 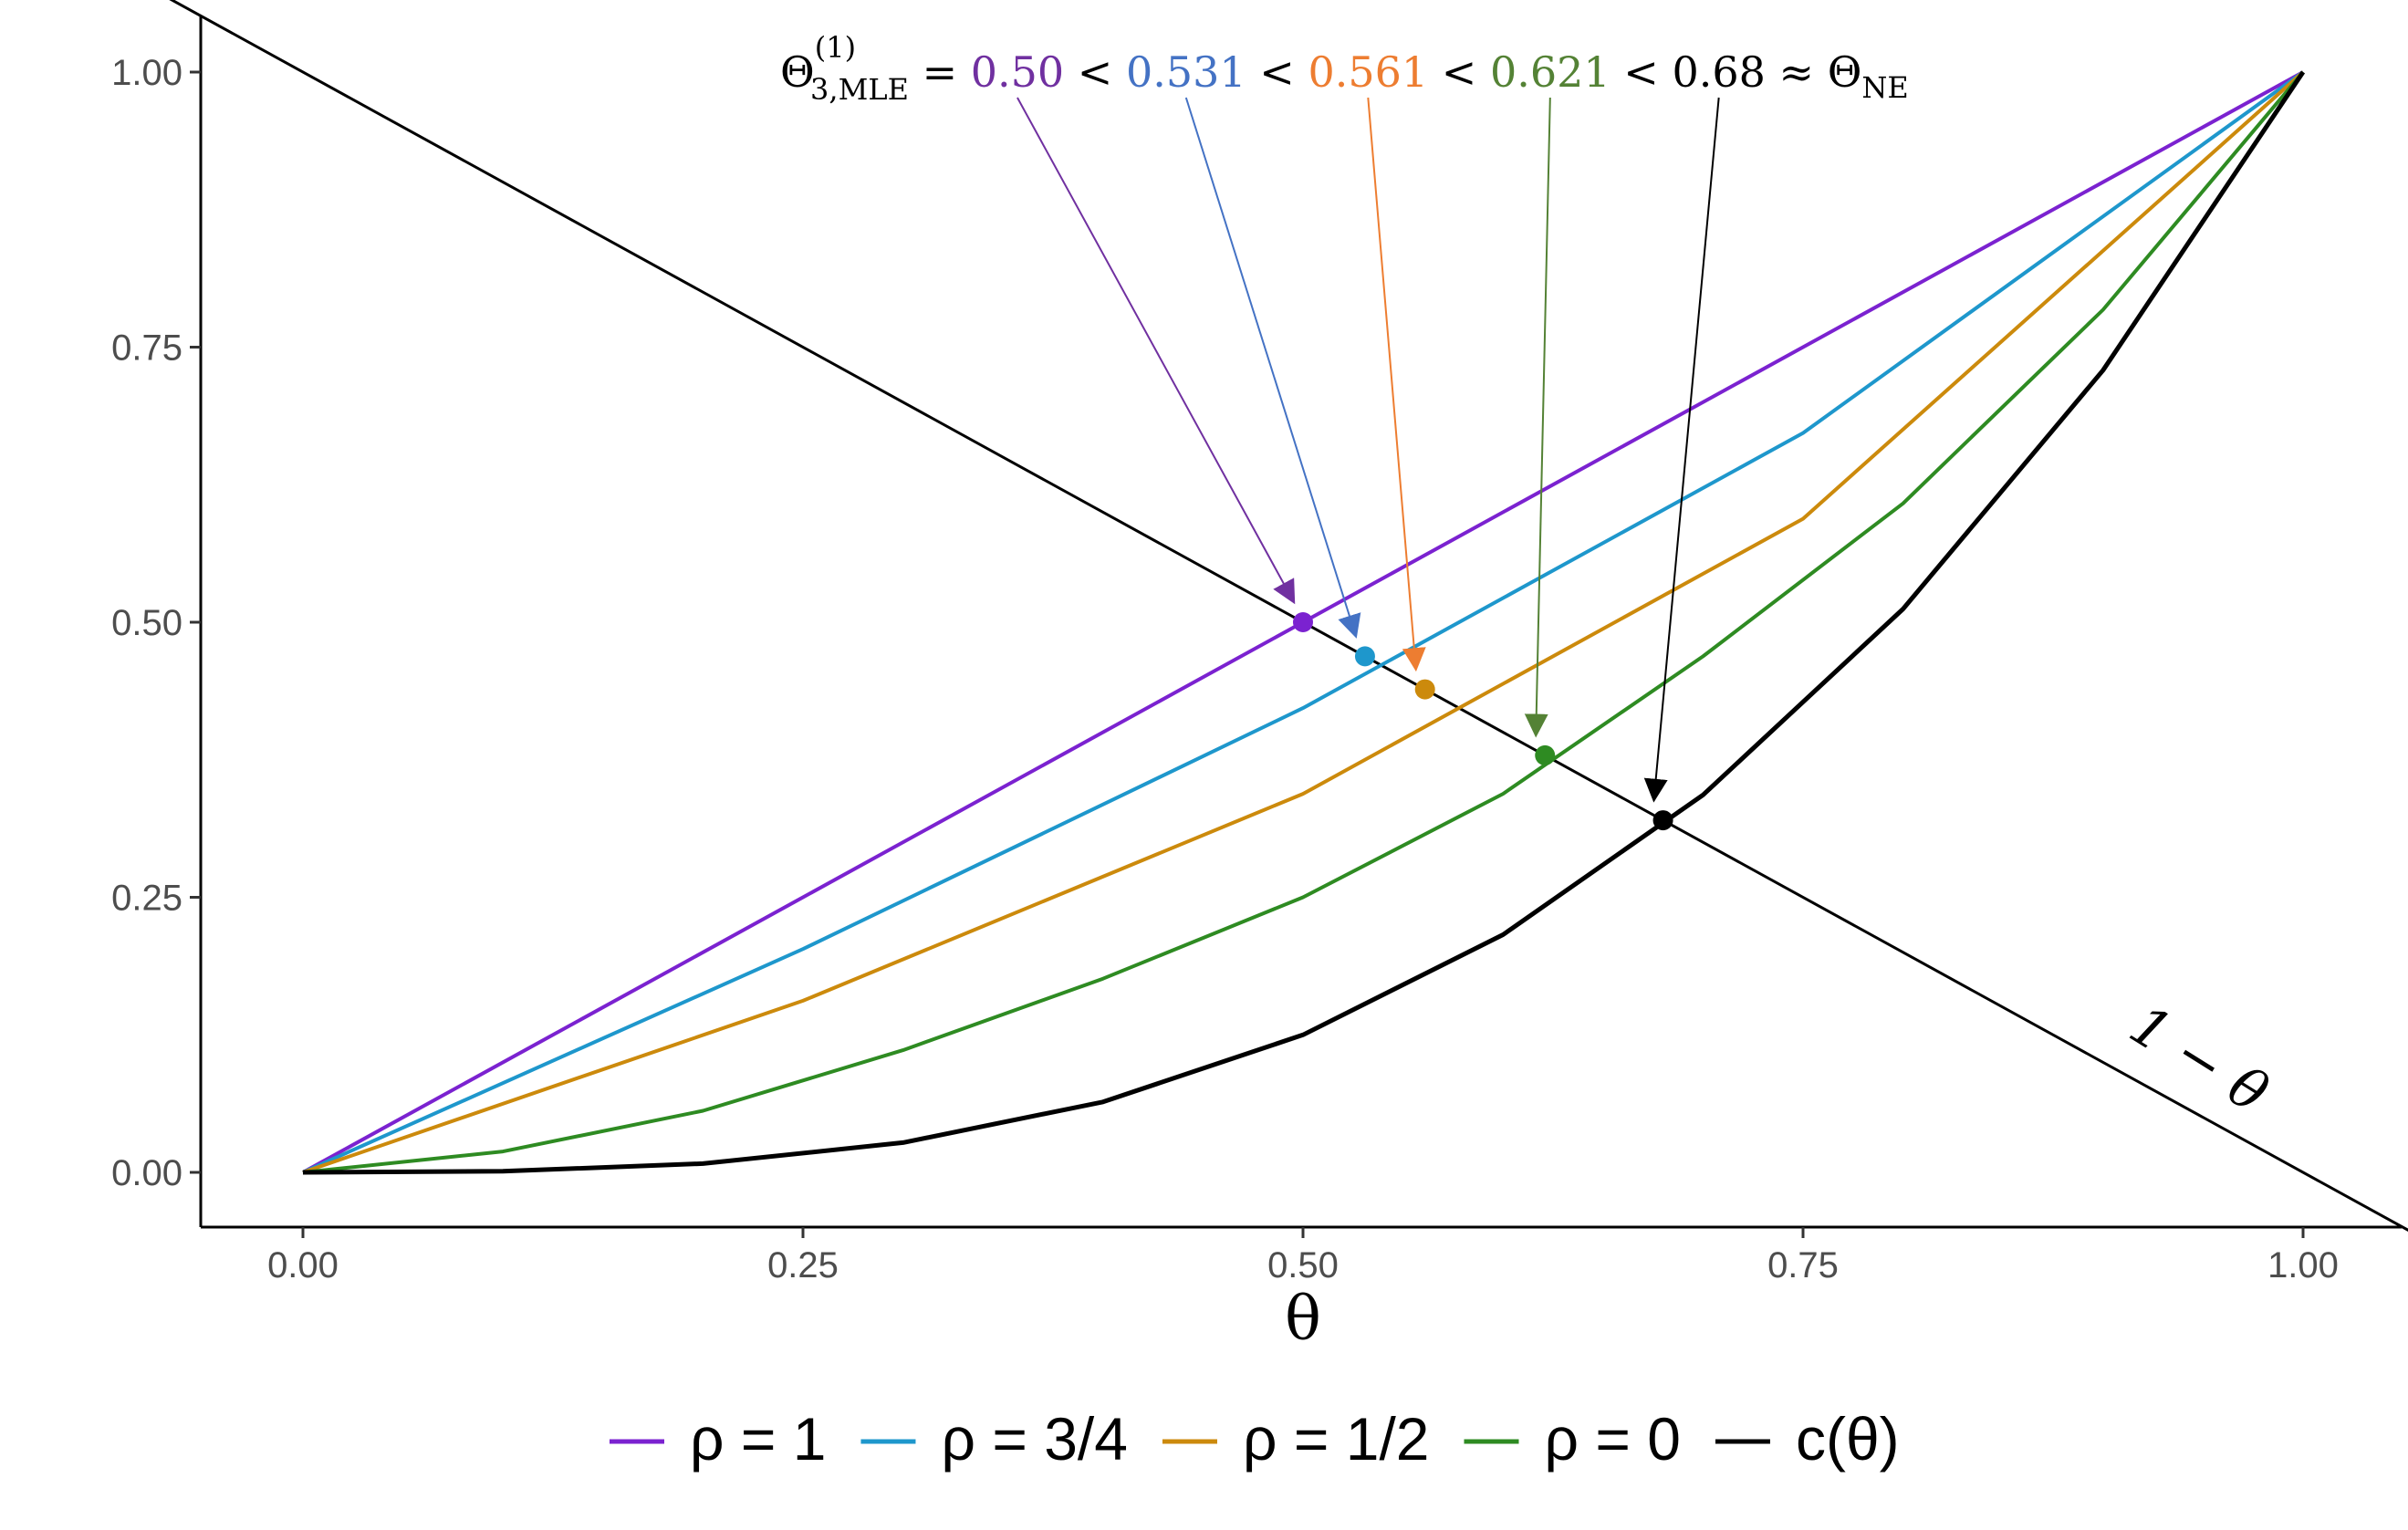 I want to click on annotation-value: 0.621, so click(x=1550, y=72).